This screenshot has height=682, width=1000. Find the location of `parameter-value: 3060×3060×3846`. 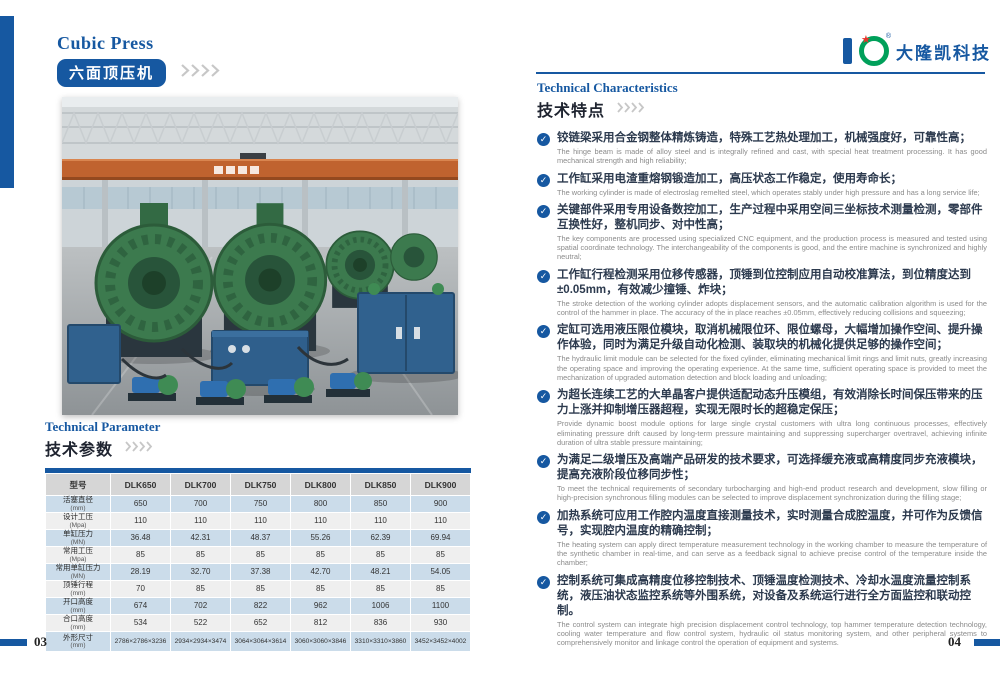

parameter-value: 3060×3060×3846 is located at coordinates (320, 641).